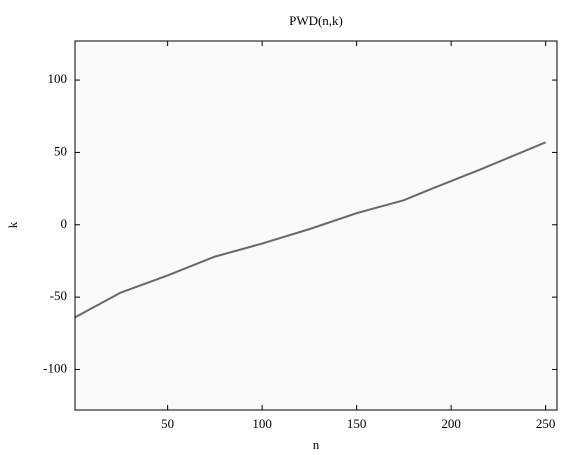  I want to click on x-axis-label: n, so click(316, 444).